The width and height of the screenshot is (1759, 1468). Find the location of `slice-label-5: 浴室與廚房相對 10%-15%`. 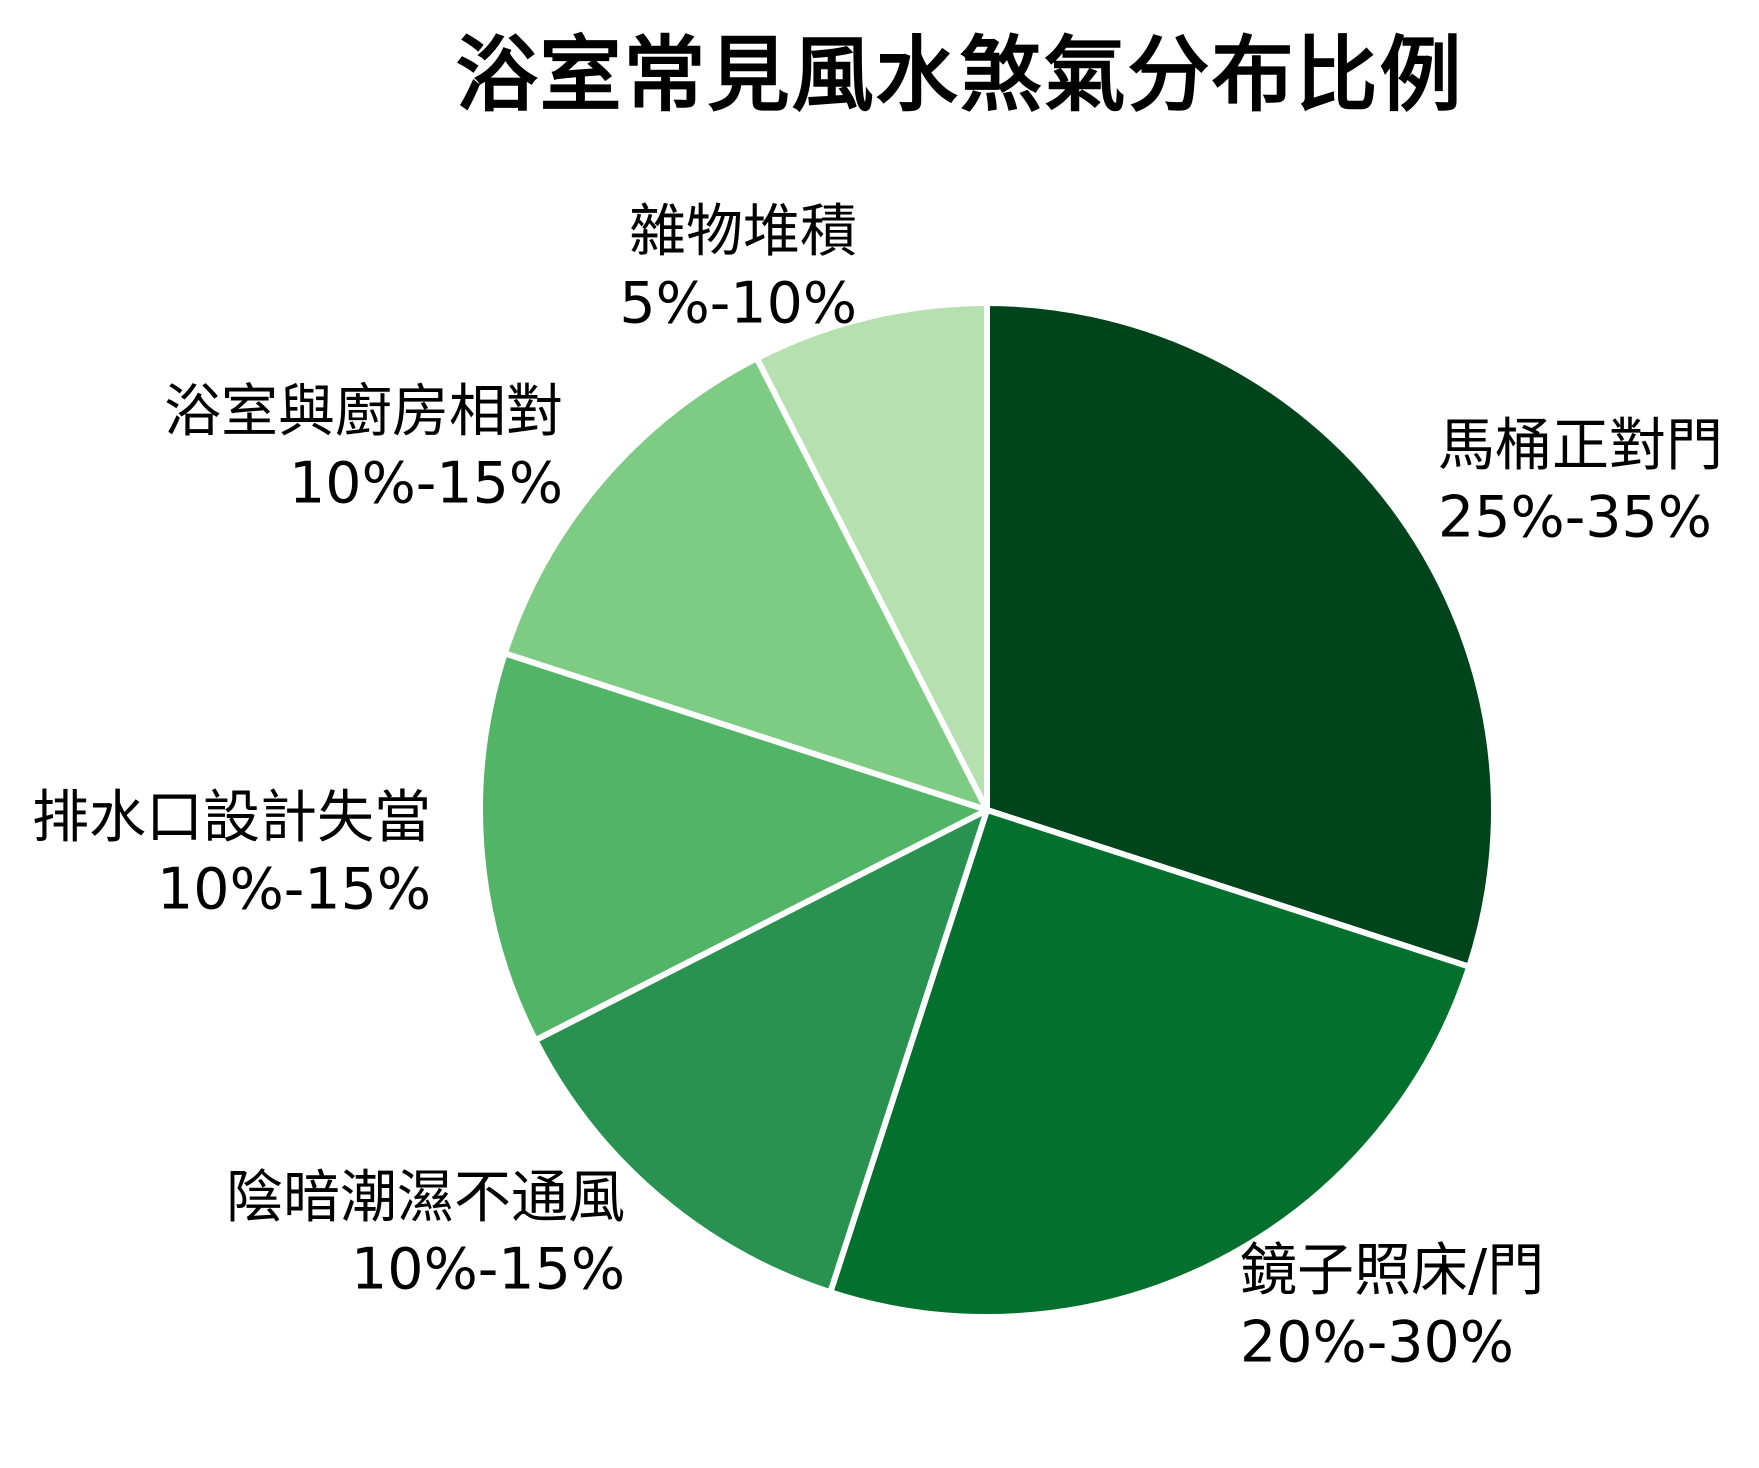

slice-label-5: 浴室與廚房相對 10%-15% is located at coordinates (363, 448).